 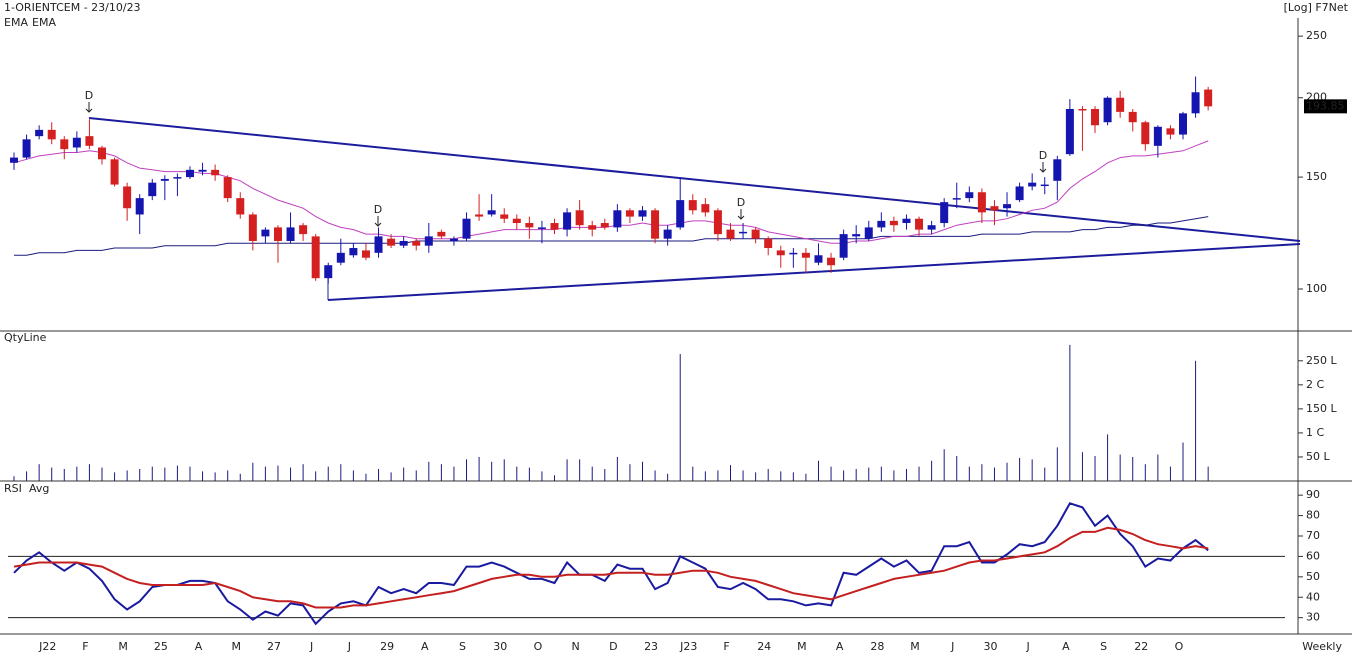 What do you see at coordinates (651, 646) in the screenshot?
I see `x-tick-label: 23` at bounding box center [651, 646].